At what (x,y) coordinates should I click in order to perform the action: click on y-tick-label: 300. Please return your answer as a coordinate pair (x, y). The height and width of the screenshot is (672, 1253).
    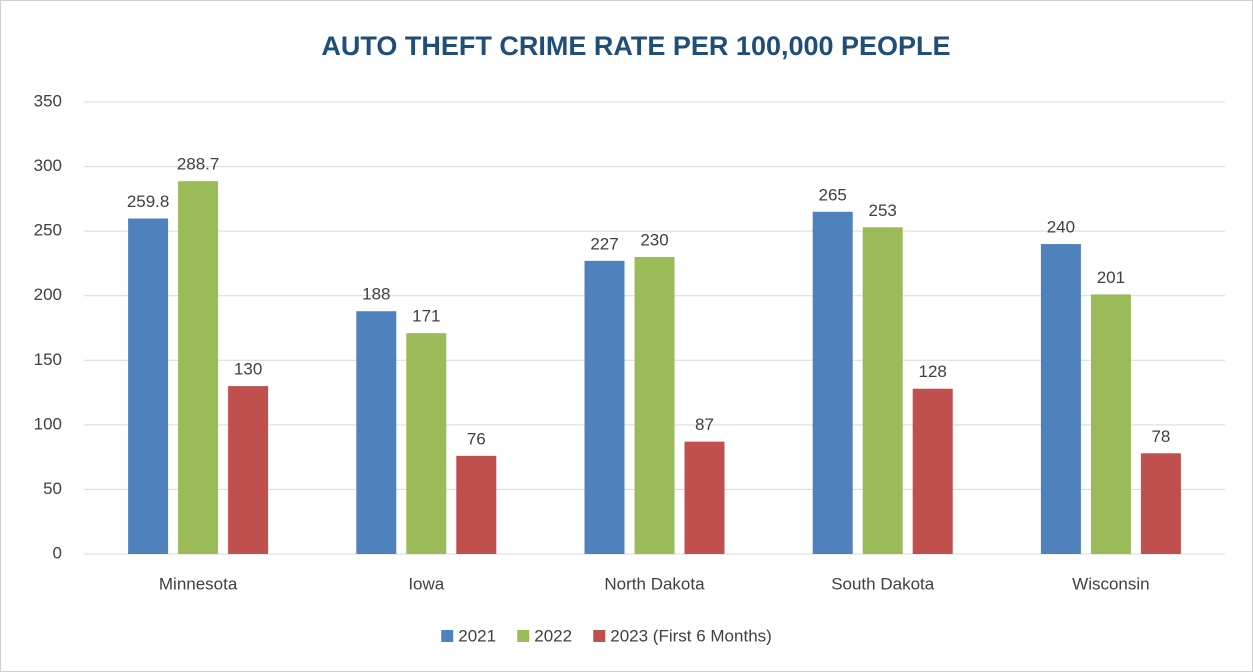
    Looking at the image, I should click on (48, 165).